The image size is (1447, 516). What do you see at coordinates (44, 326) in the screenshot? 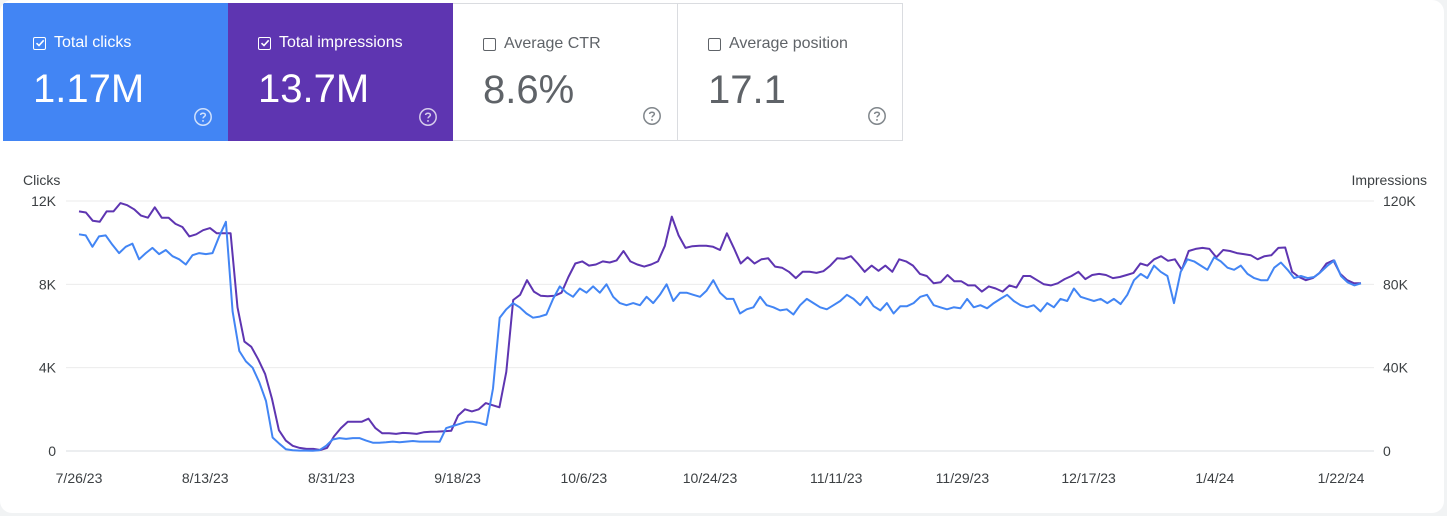
I see `left-axis-ticks: 12K 8K 4K 0` at bounding box center [44, 326].